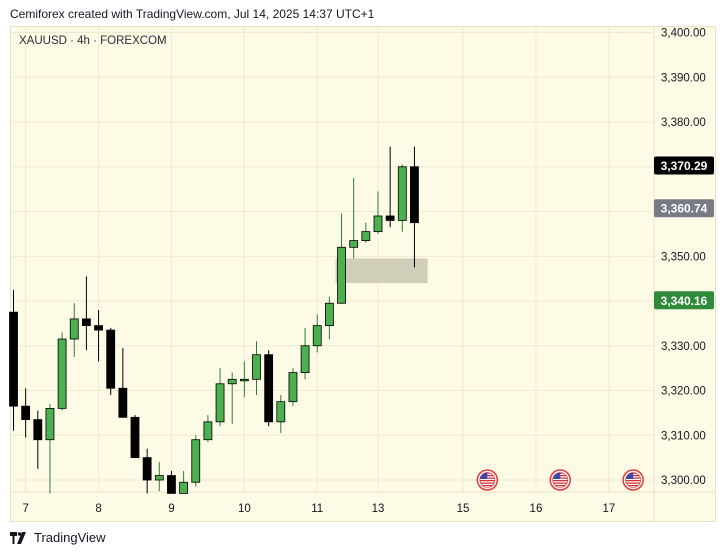 The height and width of the screenshot is (557, 727). I want to click on y-tick-label: 3,320.00, so click(683, 392).